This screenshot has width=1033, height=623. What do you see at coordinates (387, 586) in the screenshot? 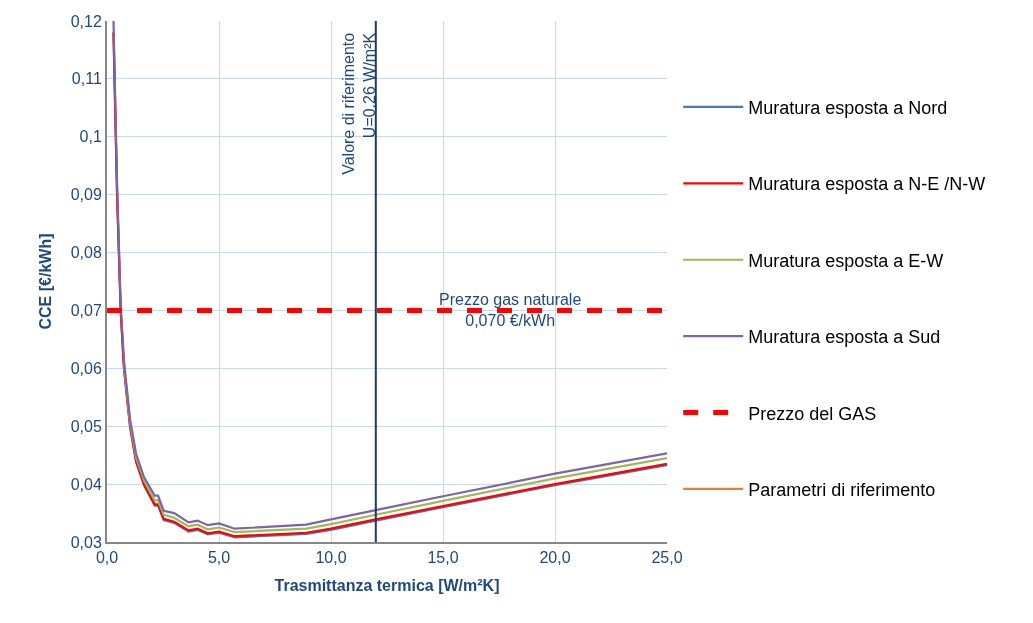
I see `x-axis-title: Trasmittanza termica [W/m²K]` at bounding box center [387, 586].